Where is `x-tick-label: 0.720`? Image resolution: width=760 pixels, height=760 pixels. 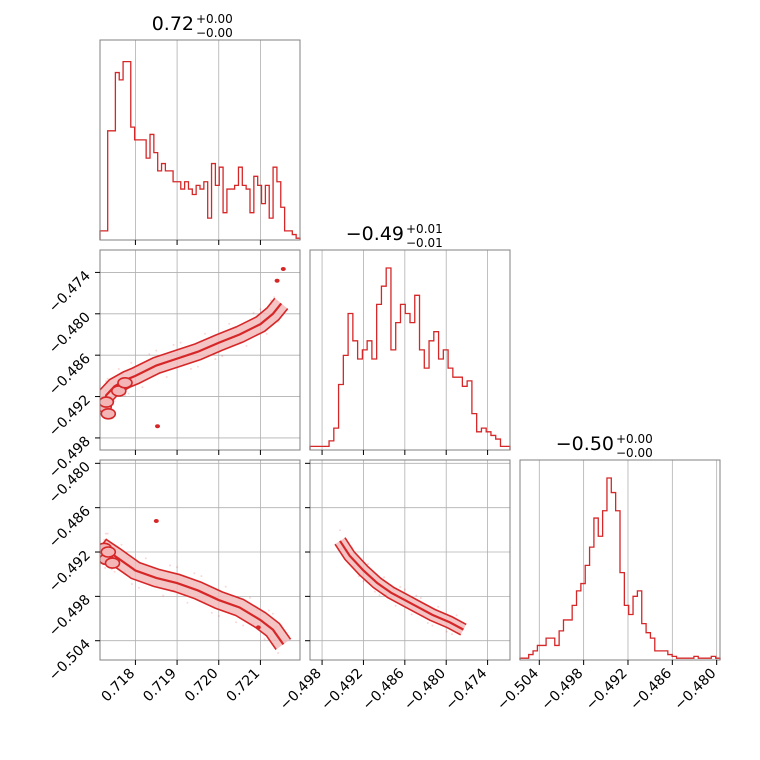 x-tick-label: 0.720 is located at coordinates (202, 686).